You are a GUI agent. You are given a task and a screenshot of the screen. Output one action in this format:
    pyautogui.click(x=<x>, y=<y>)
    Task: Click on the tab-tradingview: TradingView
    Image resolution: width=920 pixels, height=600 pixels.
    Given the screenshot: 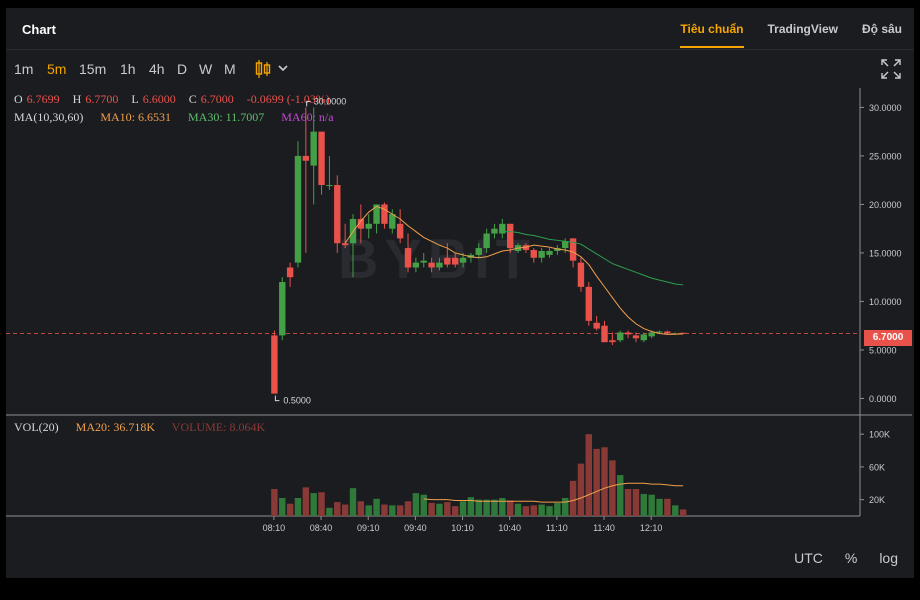 What is the action you would take?
    pyautogui.click(x=802, y=29)
    